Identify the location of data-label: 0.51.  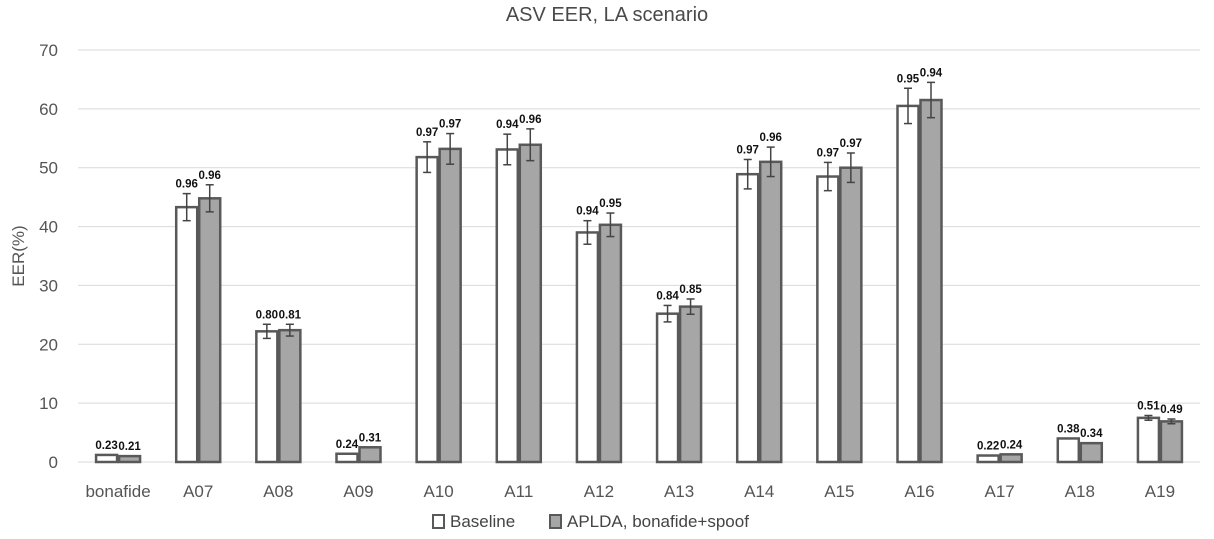
(1148, 407).